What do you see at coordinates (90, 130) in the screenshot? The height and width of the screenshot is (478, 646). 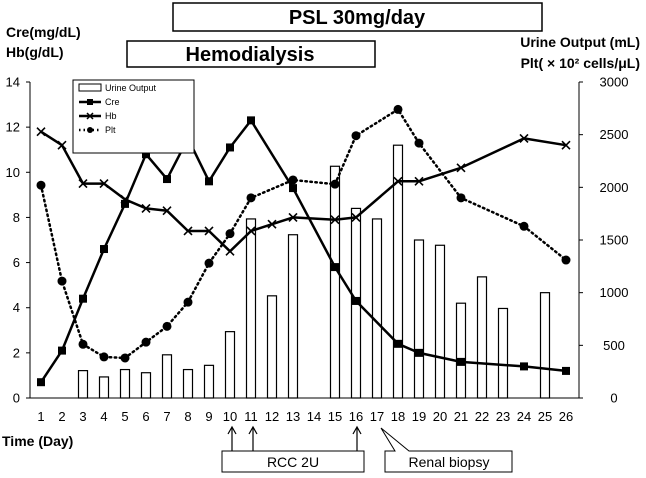 I see `legend-plt-marker` at bounding box center [90, 130].